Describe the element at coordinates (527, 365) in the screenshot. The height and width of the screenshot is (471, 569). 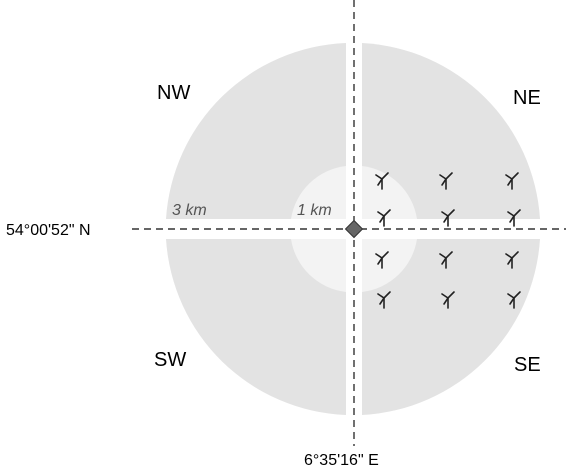
I see `quadrant-label-se: SE` at that location.